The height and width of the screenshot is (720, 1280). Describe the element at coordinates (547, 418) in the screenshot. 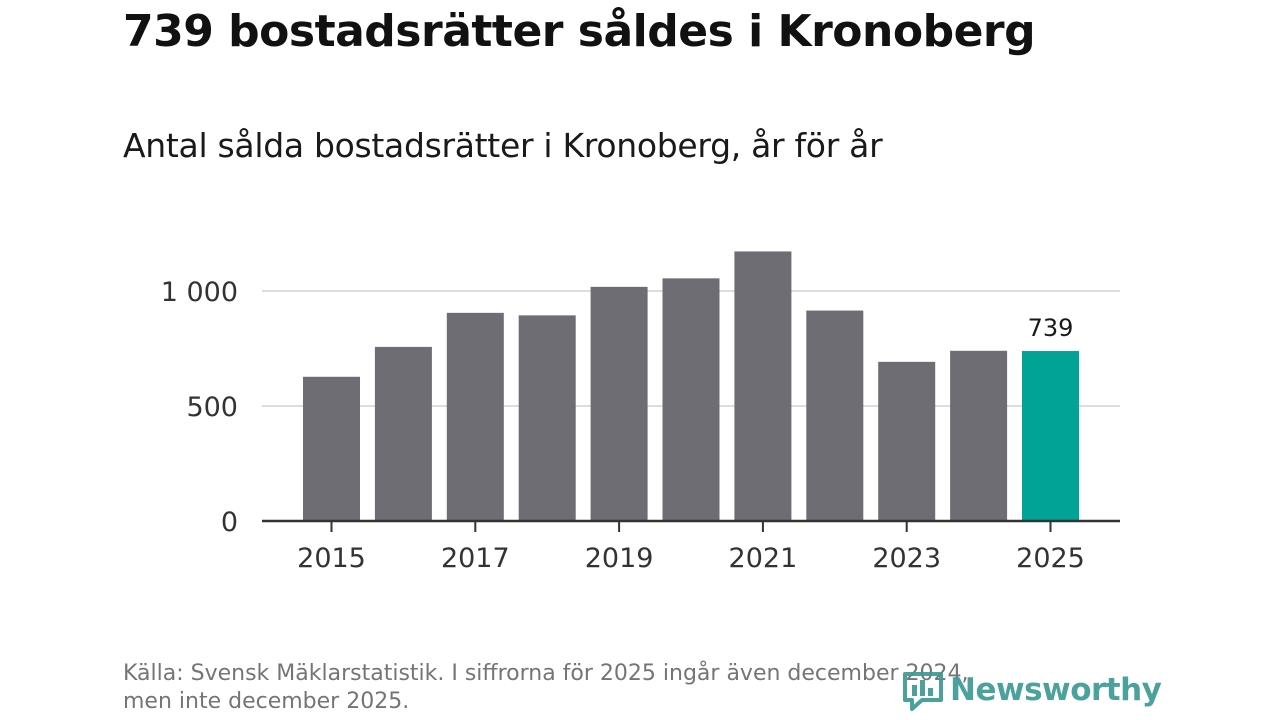

I see `bar-2018` at that location.